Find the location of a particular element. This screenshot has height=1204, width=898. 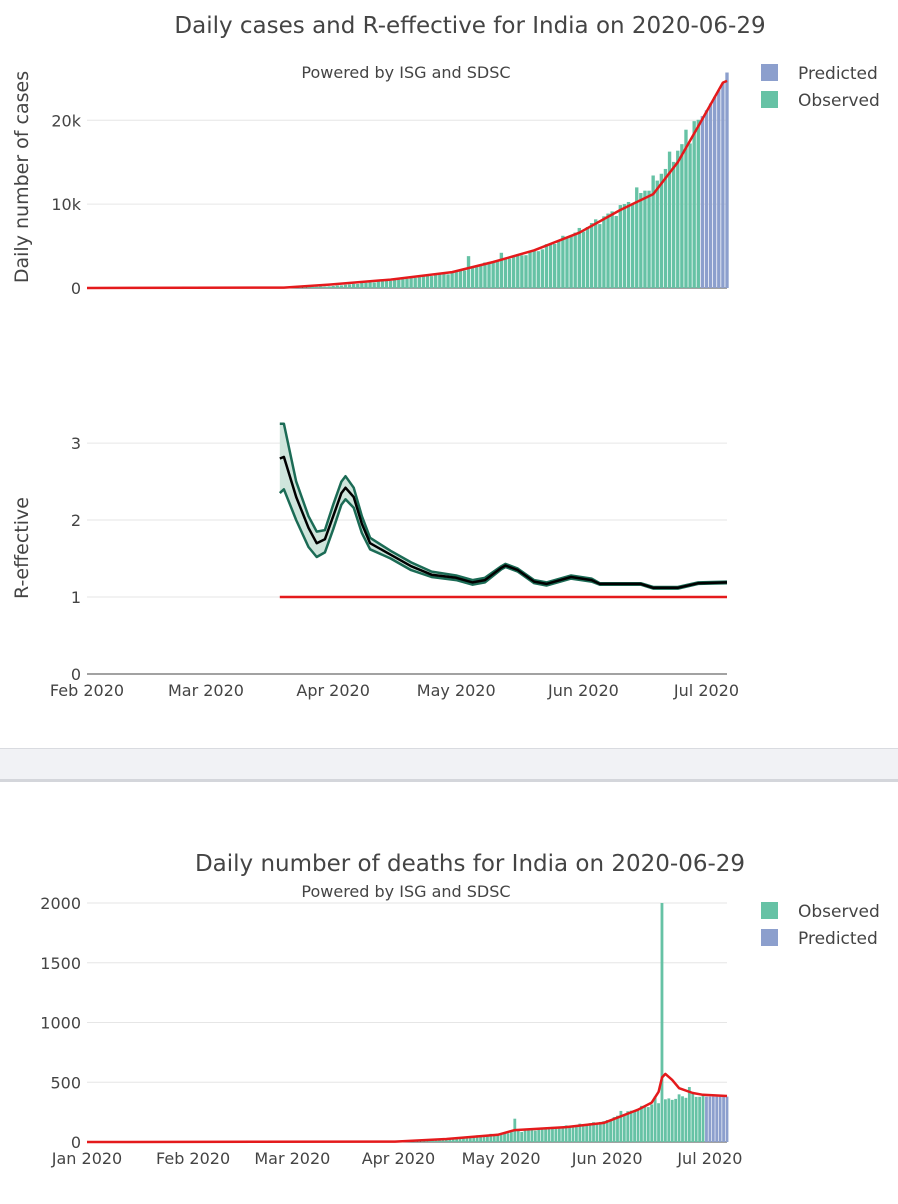

legend-swatch-predicted is located at coordinates (769, 72).